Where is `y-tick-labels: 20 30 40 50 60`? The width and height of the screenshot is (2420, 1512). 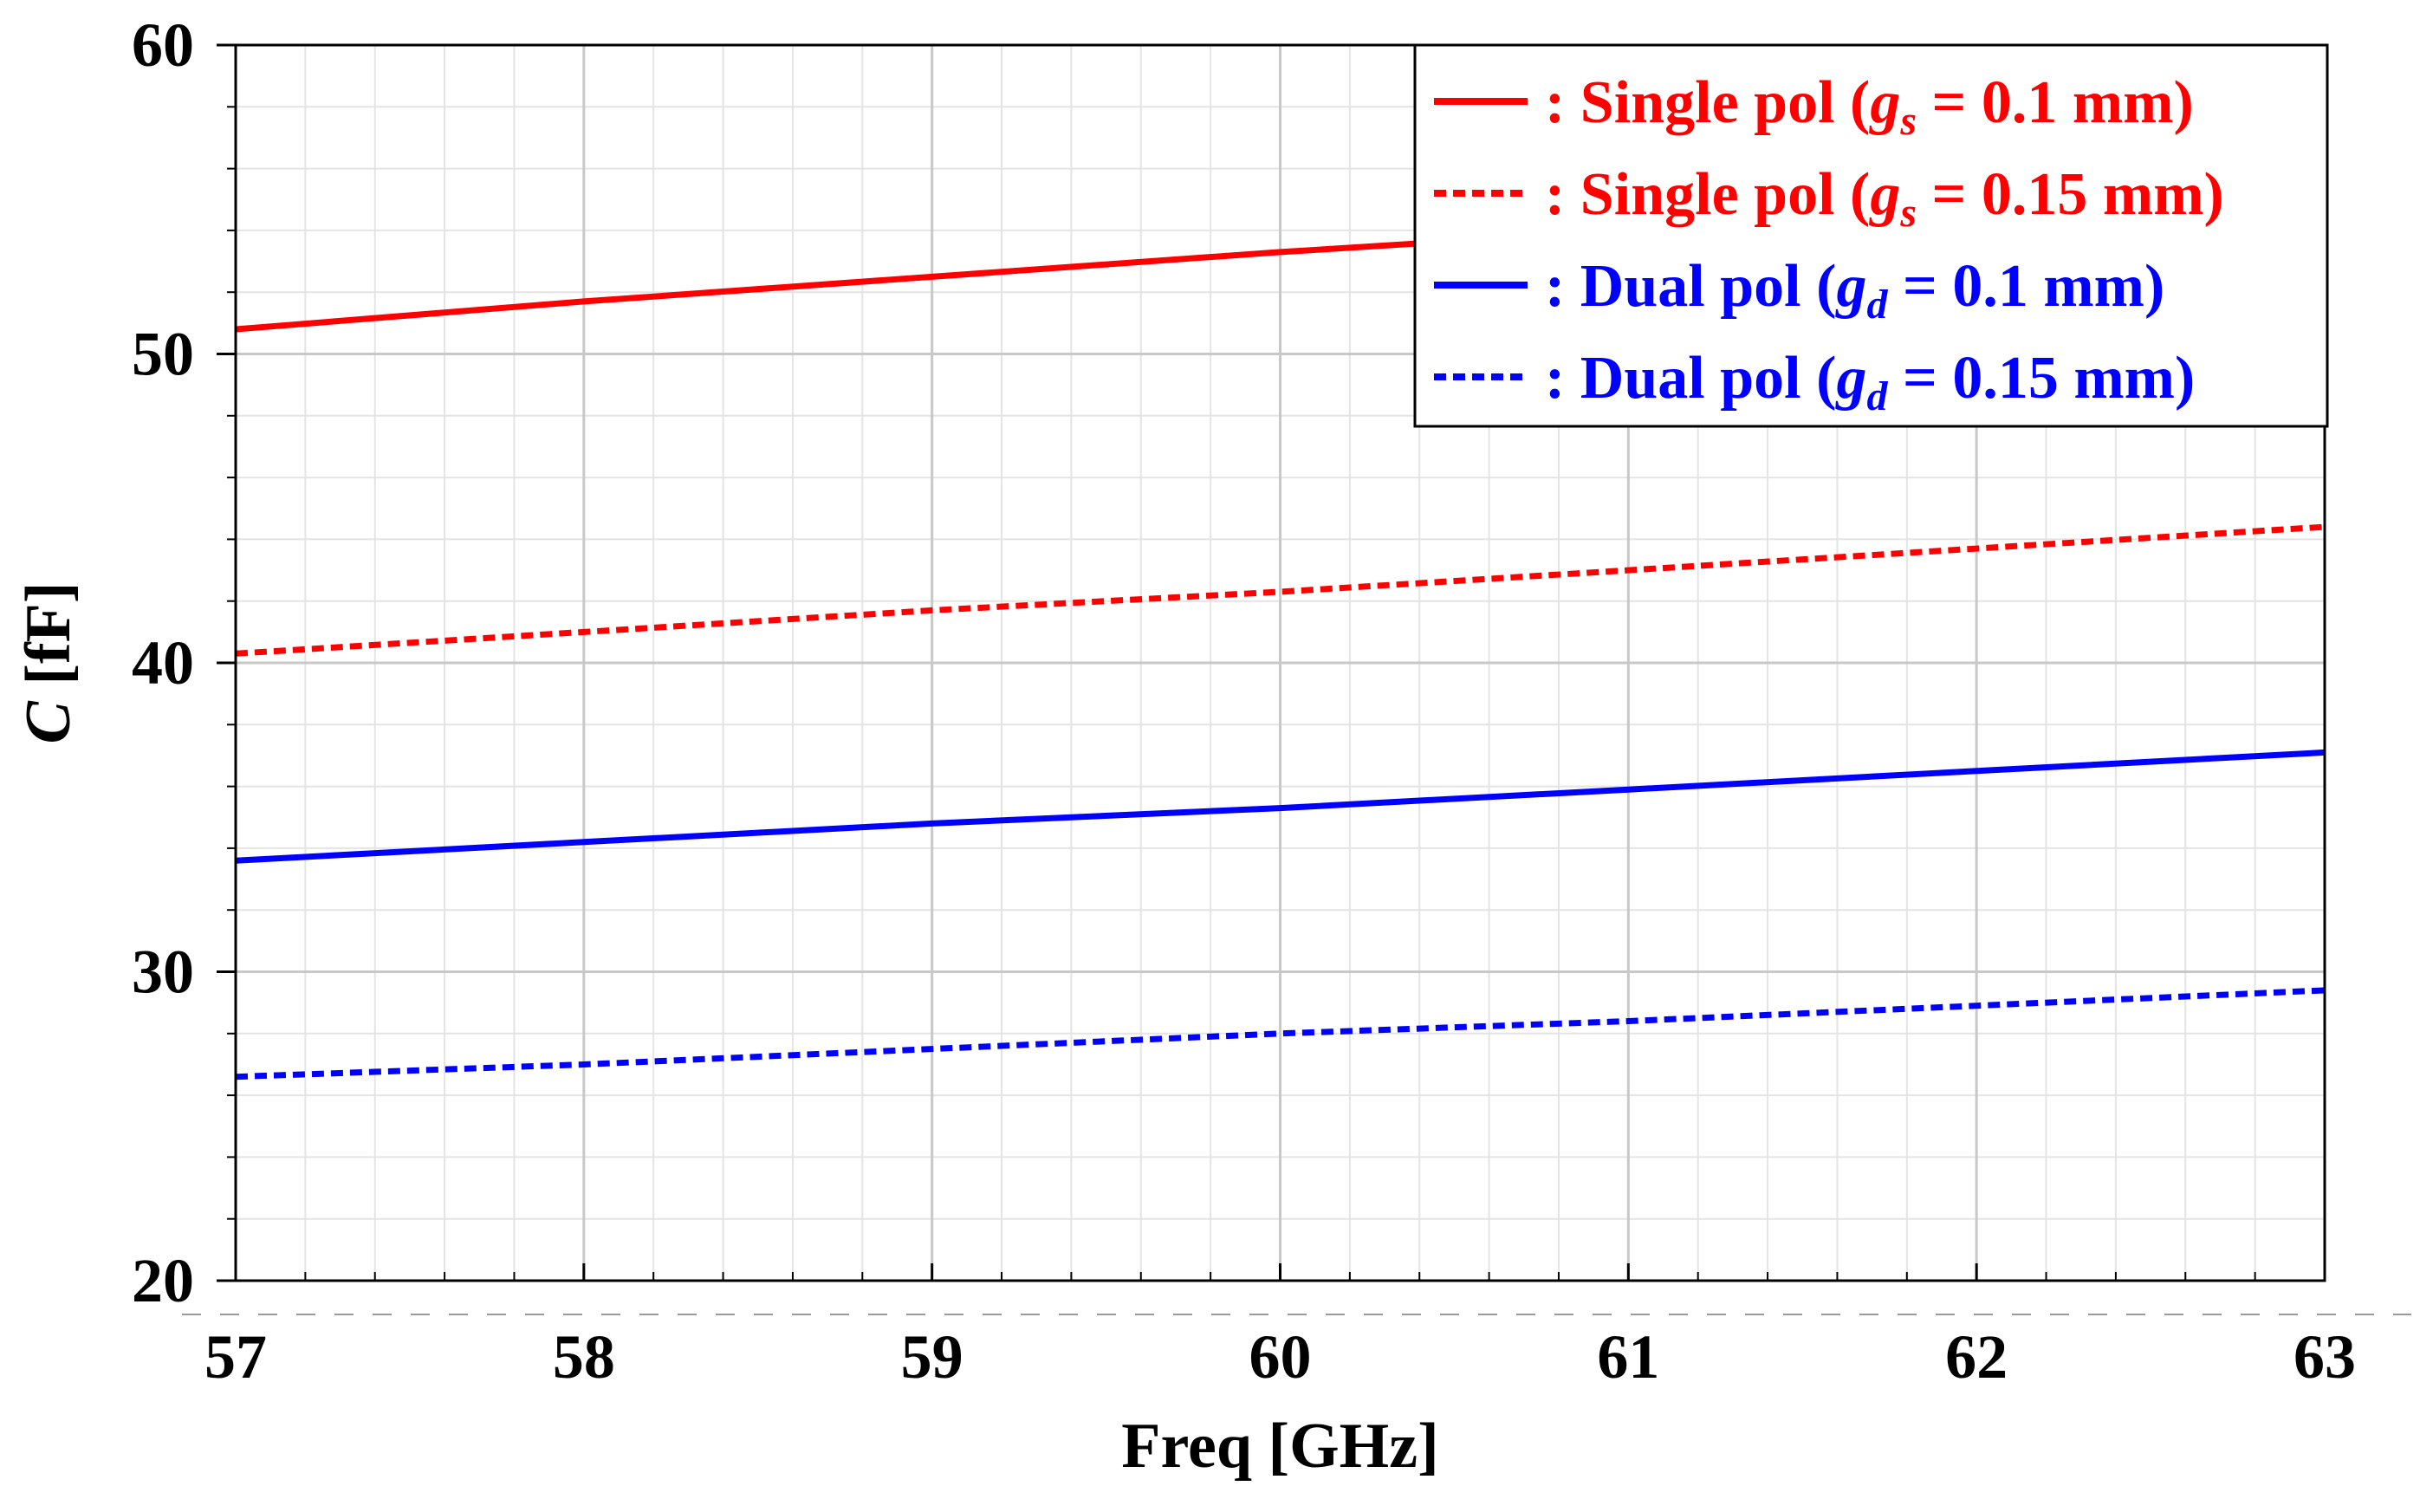 y-tick-labels: 20 30 40 50 60 is located at coordinates (163, 662).